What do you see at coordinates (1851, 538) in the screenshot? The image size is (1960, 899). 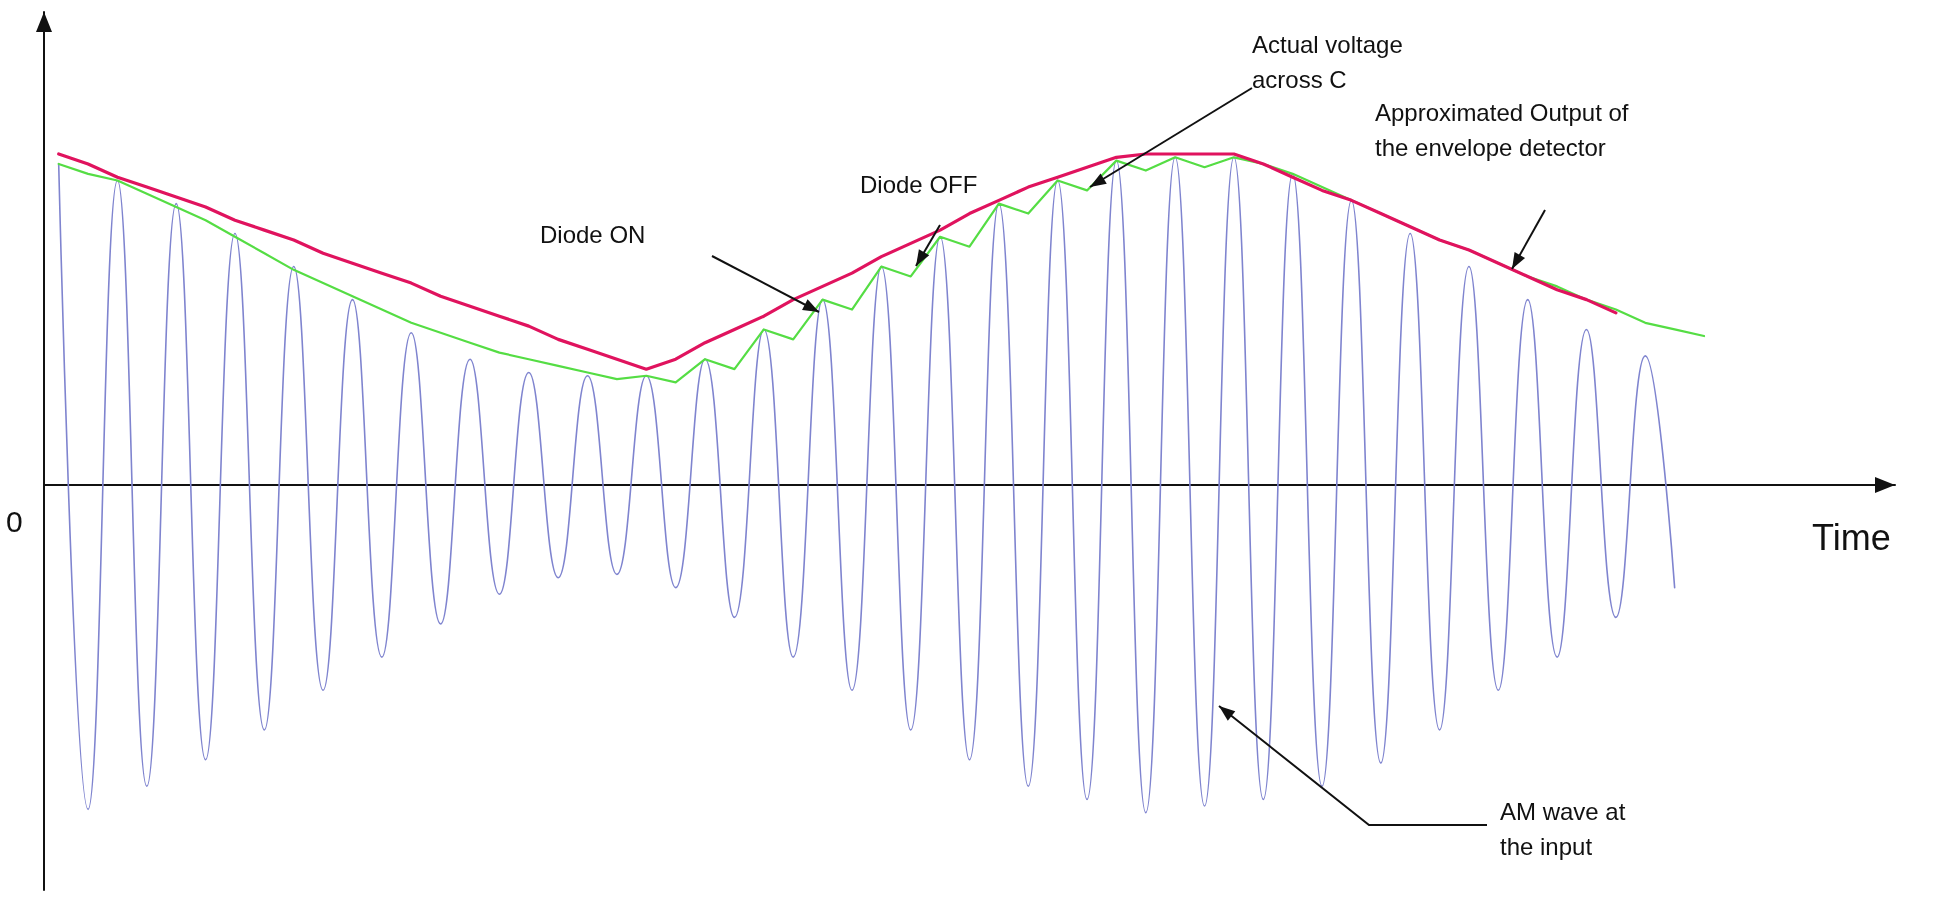 I see `x-axis-title: Time` at bounding box center [1851, 538].